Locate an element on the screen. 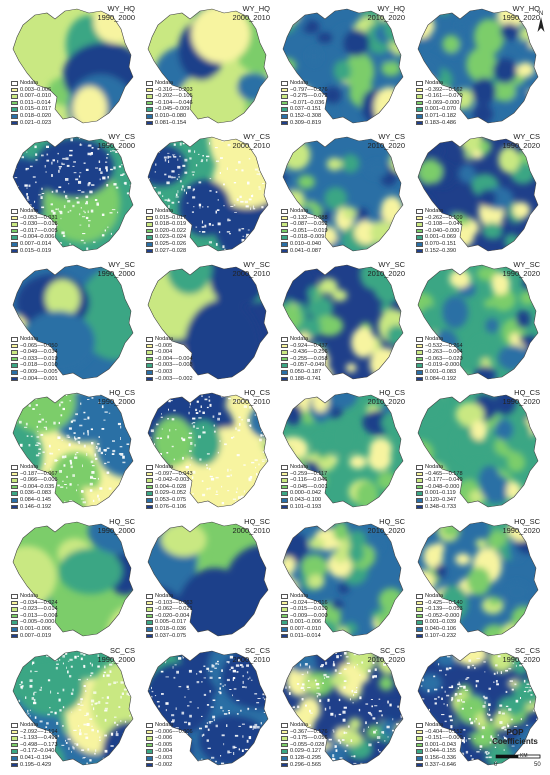 Image resolution: width=550 pixels, height=775 pixels. legend-row: −0.116–−0.046 is located at coordinates (304, 480).